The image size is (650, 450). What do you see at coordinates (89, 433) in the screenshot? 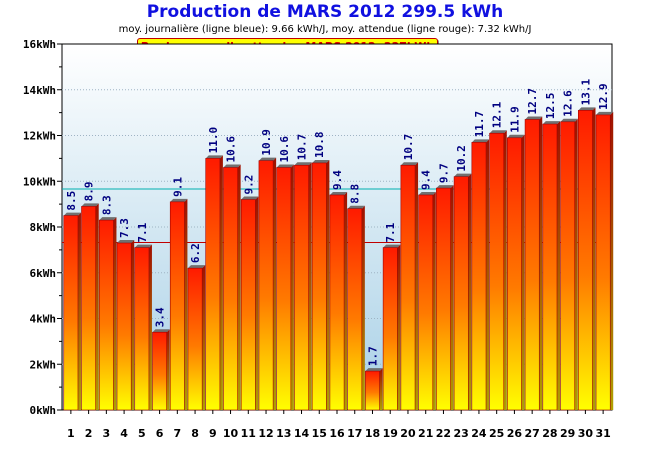
I see `x-tick-label: 2` at bounding box center [89, 433].